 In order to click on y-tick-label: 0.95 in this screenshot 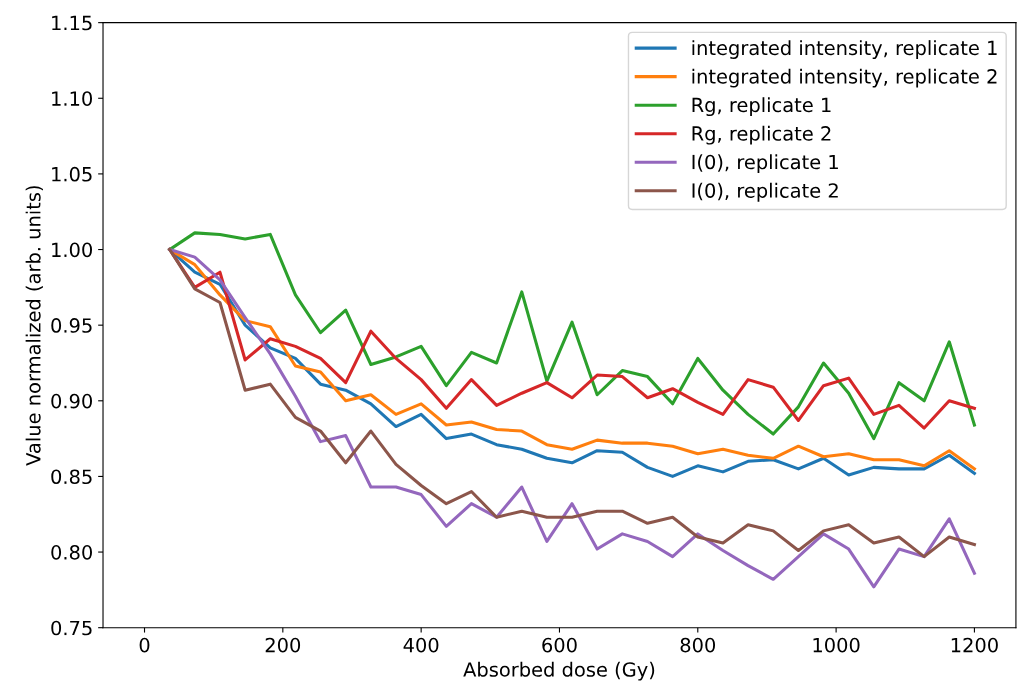, I will do `click(71, 325)`.